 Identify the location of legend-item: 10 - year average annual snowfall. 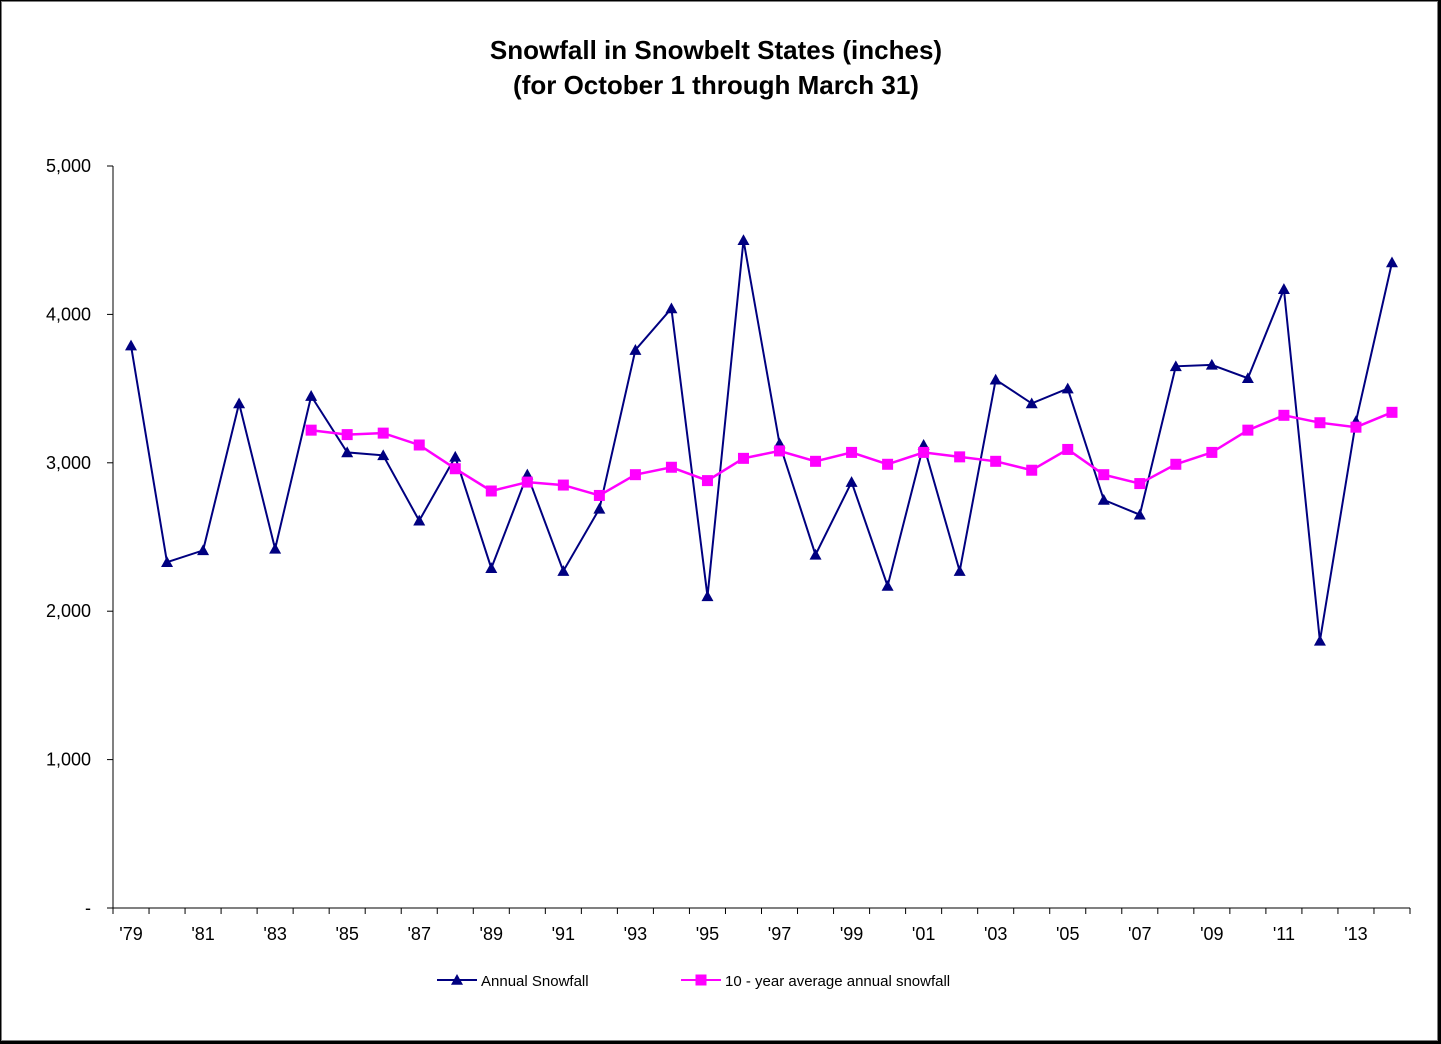
(815, 981).